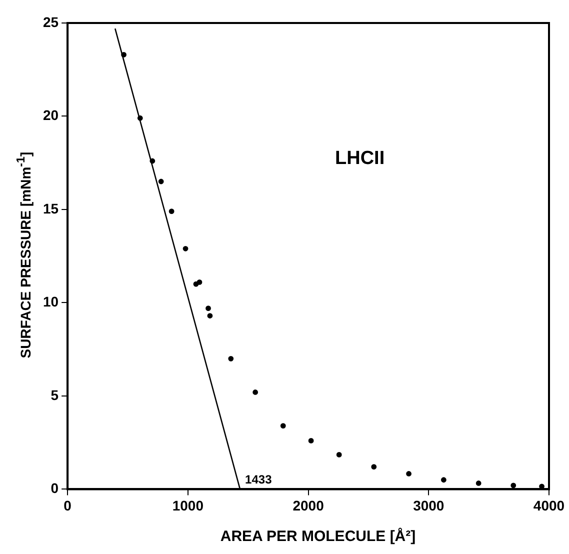  Describe the element at coordinates (188, 505) in the screenshot. I see `x-tick-label: 1000` at that location.